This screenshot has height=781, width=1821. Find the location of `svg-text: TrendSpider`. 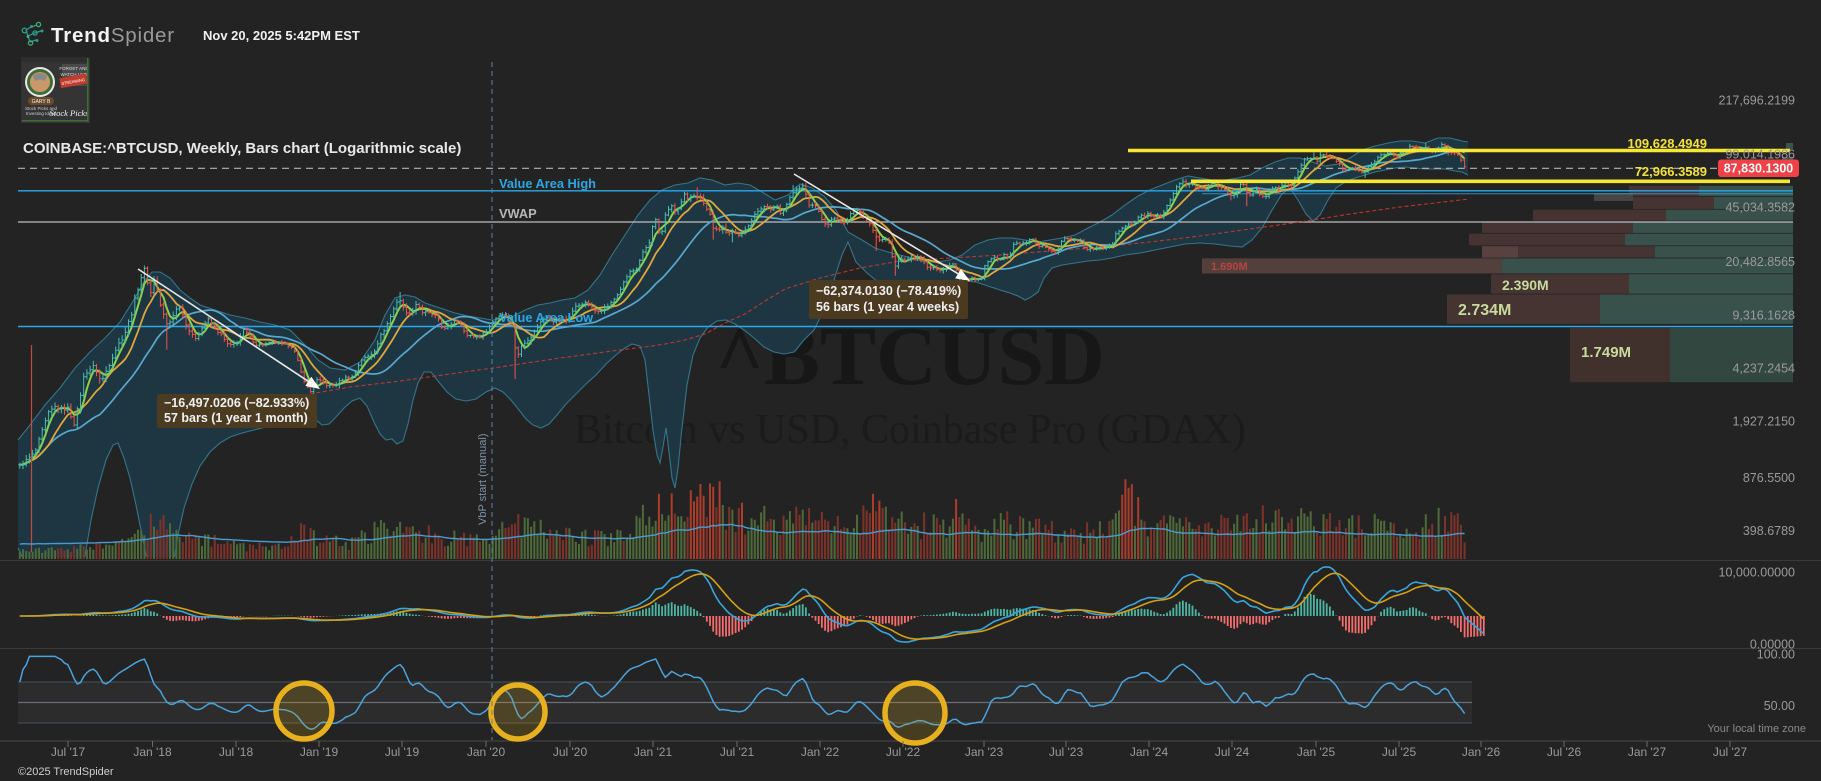

svg-text: TrendSpider is located at coordinates (113, 35).